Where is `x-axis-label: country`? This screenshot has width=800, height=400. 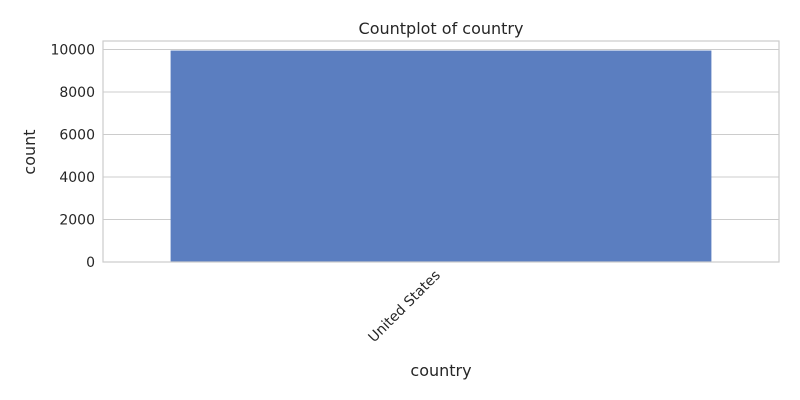
x-axis-label: country is located at coordinates (440, 370).